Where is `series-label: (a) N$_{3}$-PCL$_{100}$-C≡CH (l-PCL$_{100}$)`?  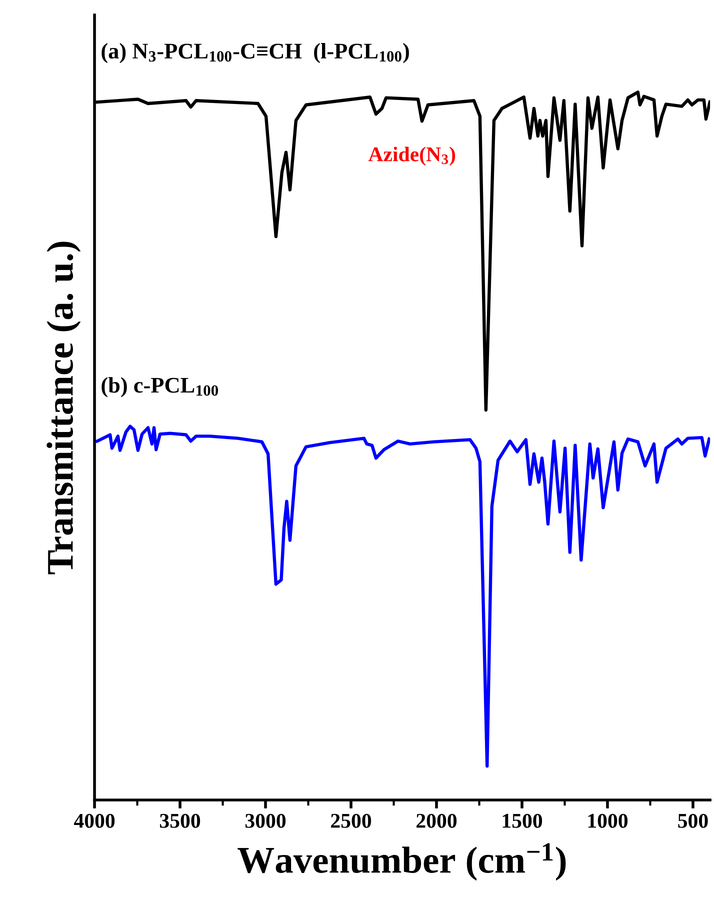 series-label: (a) N$_{3}$-PCL$_{100}$-C≡CH (l-PCL$_{100}$) is located at coordinates (255, 53).